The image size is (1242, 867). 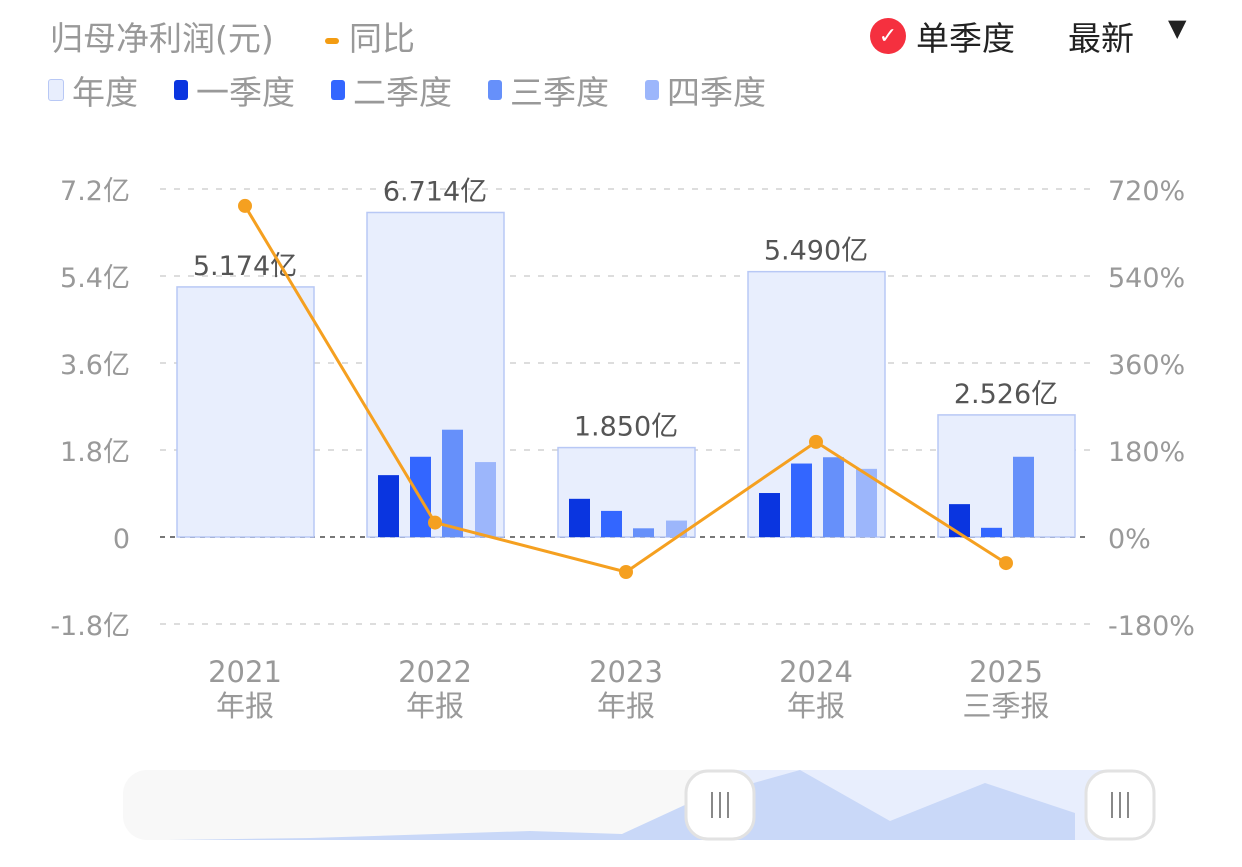 What do you see at coordinates (1006, 672) in the screenshot?
I see `x-tick-label: 2025` at bounding box center [1006, 672].